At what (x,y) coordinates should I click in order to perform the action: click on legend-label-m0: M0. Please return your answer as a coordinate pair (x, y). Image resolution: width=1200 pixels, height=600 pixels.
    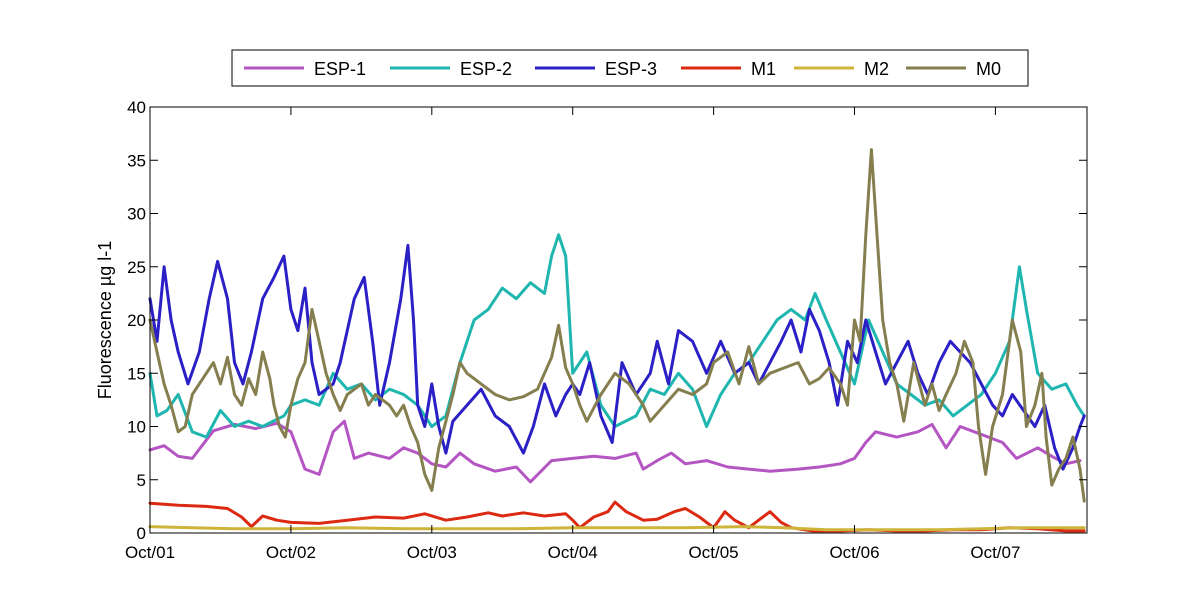
    Looking at the image, I should click on (988, 69).